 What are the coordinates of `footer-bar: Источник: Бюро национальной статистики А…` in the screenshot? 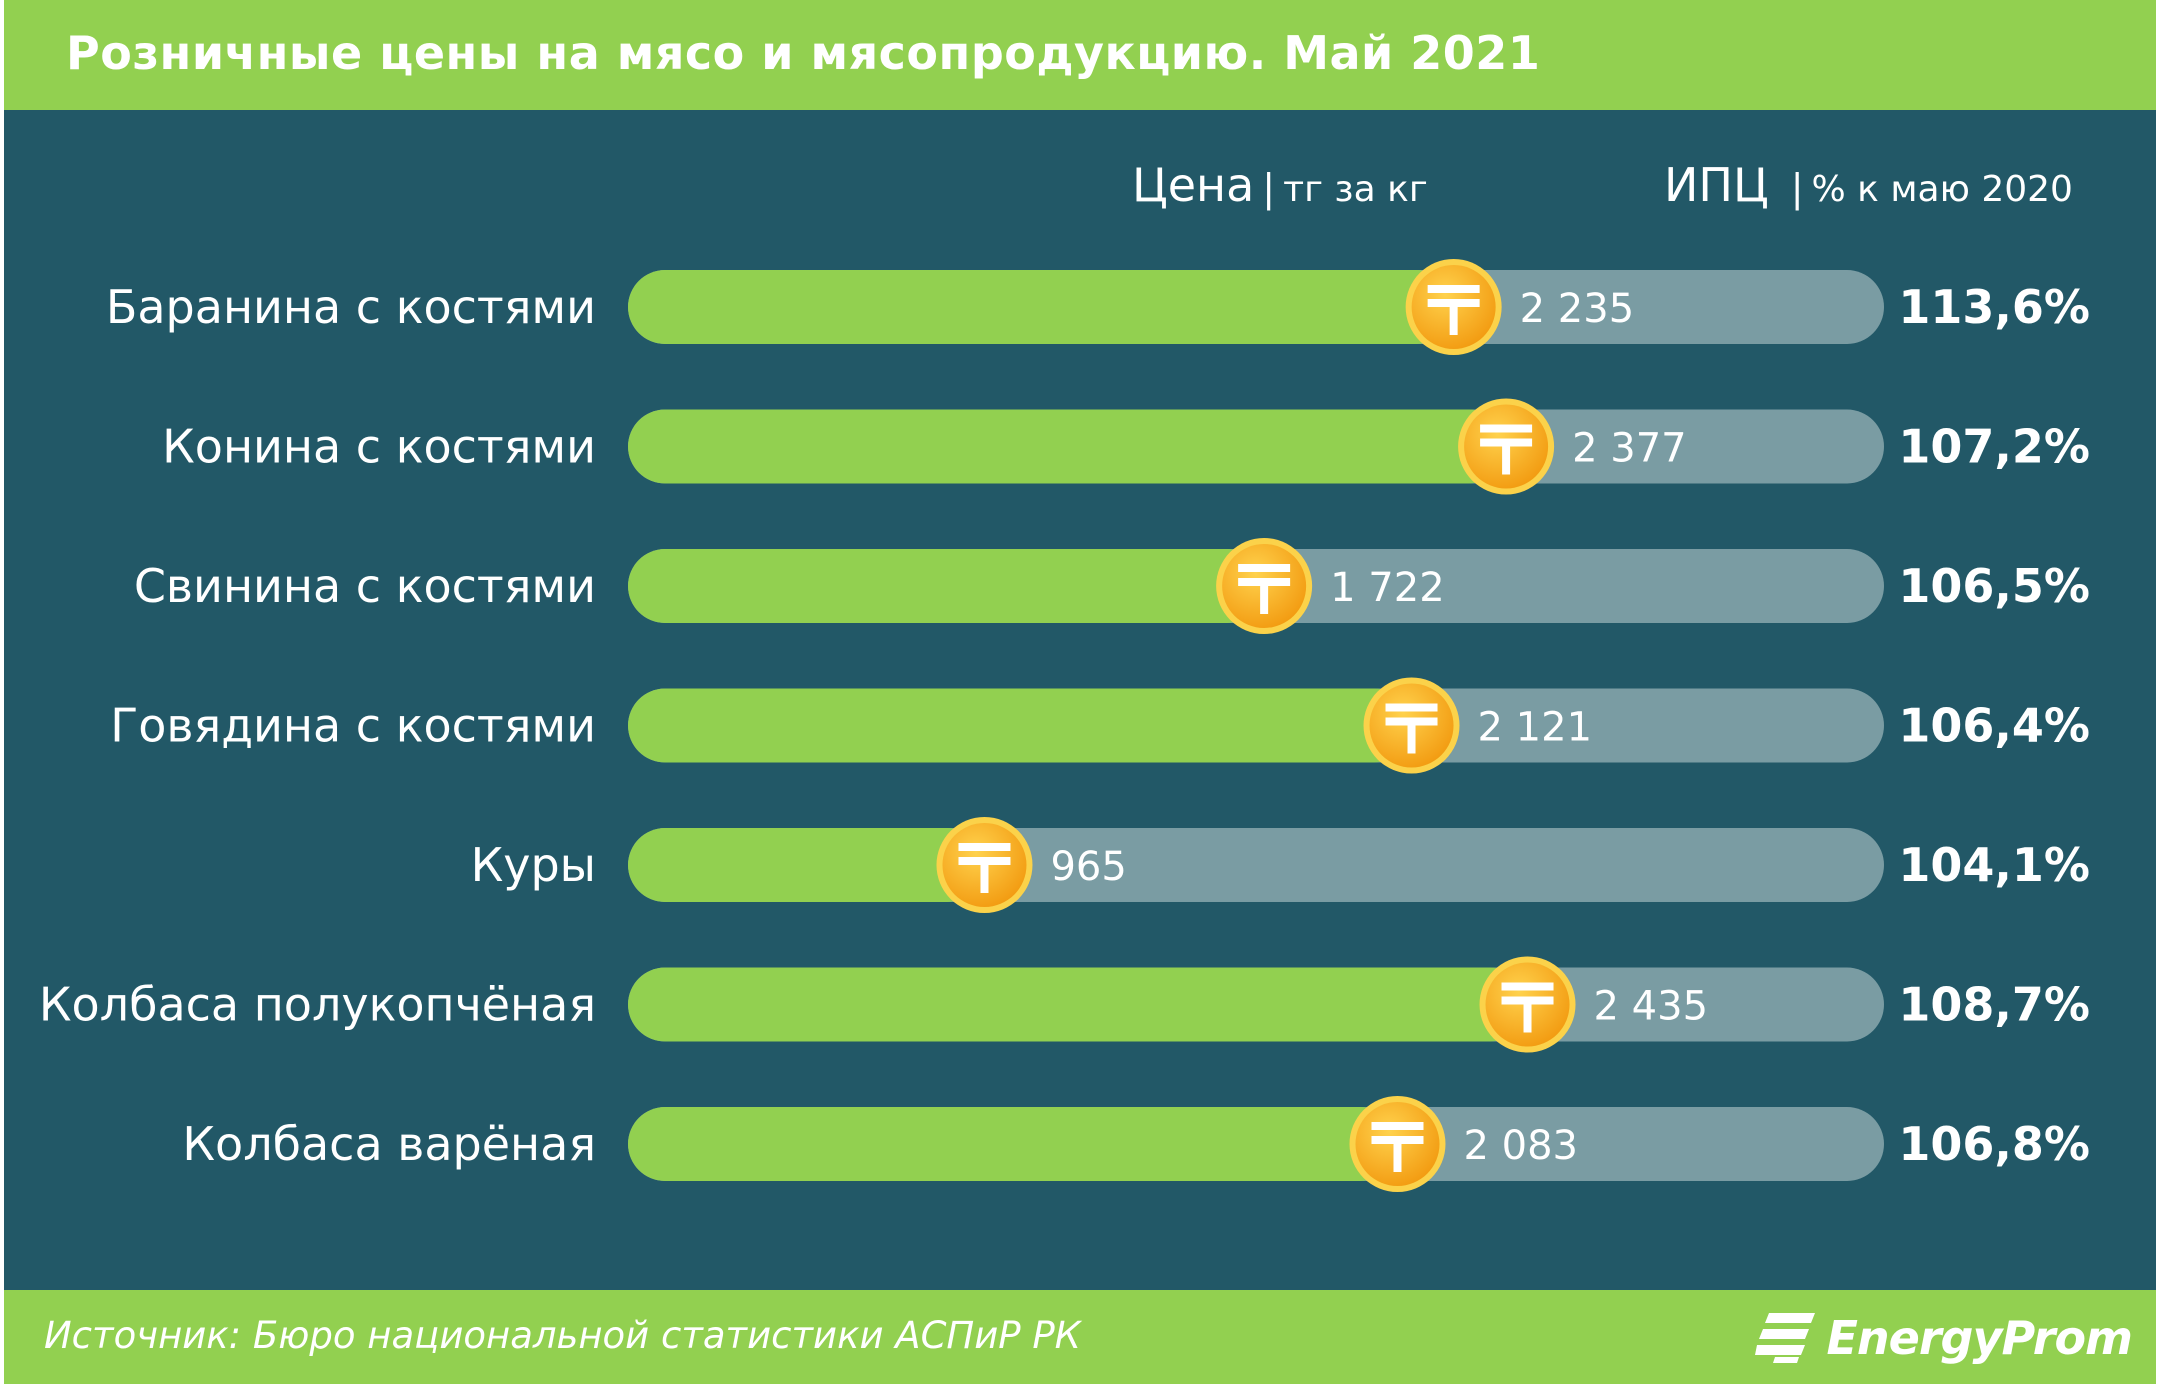 It's located at (1080, 1337).